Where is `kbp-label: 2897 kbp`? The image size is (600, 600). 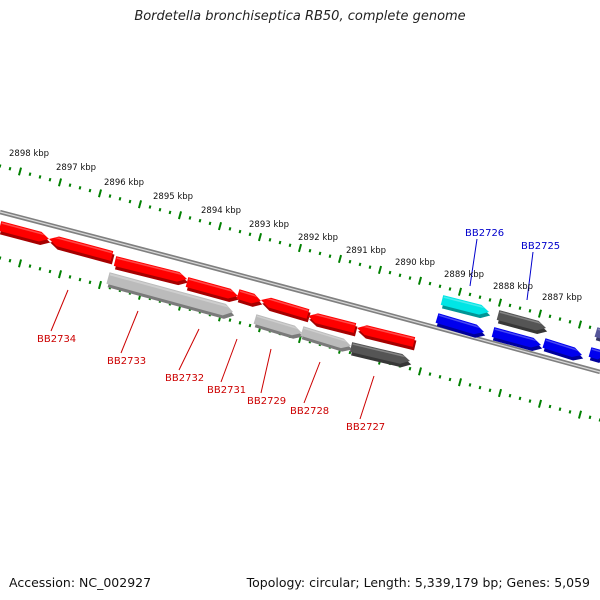
kbp-label: 2897 kbp is located at coordinates (76, 168).